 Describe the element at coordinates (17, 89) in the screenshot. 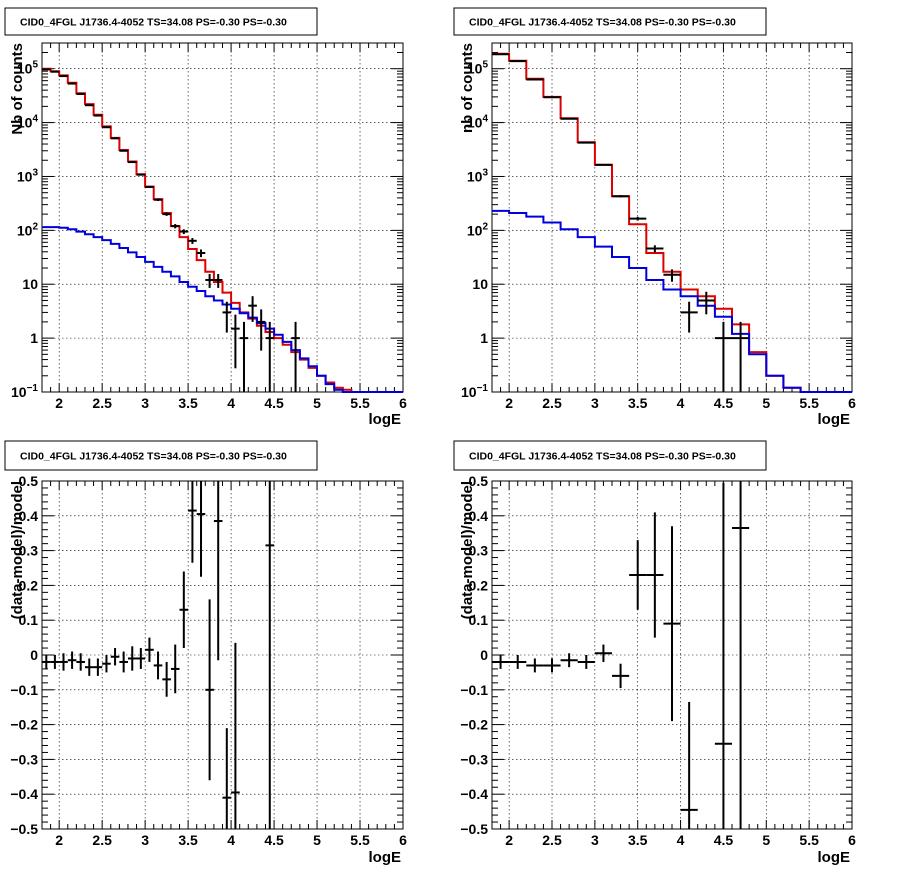

I see `y-axis-label: Nb of counts` at that location.